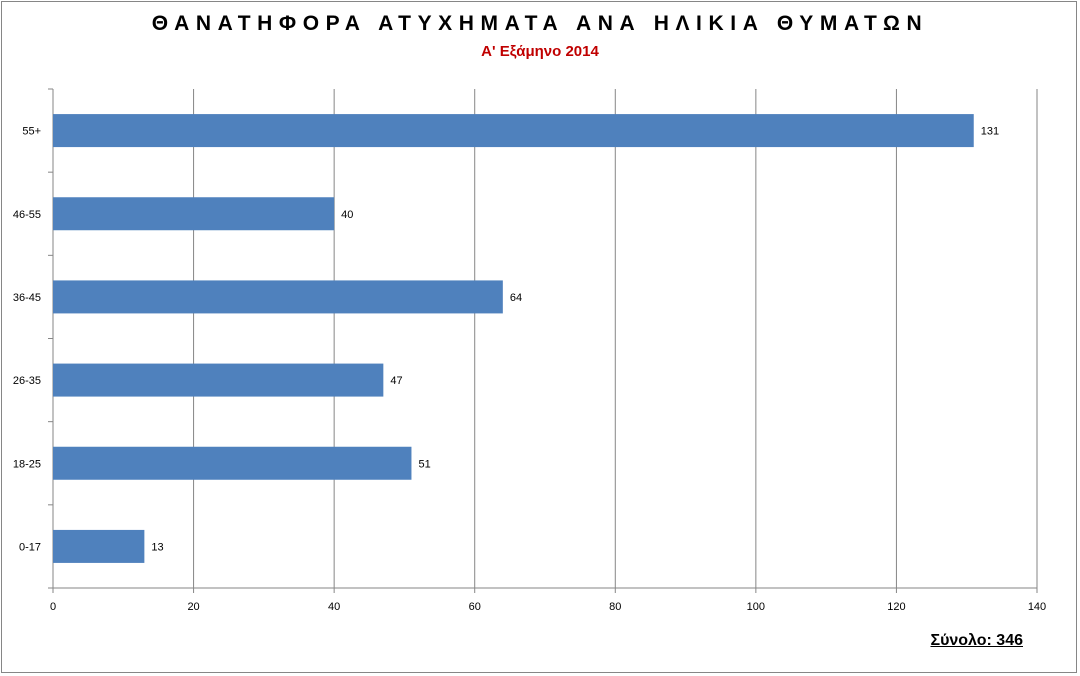 This screenshot has width=1080, height=676. What do you see at coordinates (27, 215) in the screenshot?
I see `y-category-label: 46-55` at bounding box center [27, 215].